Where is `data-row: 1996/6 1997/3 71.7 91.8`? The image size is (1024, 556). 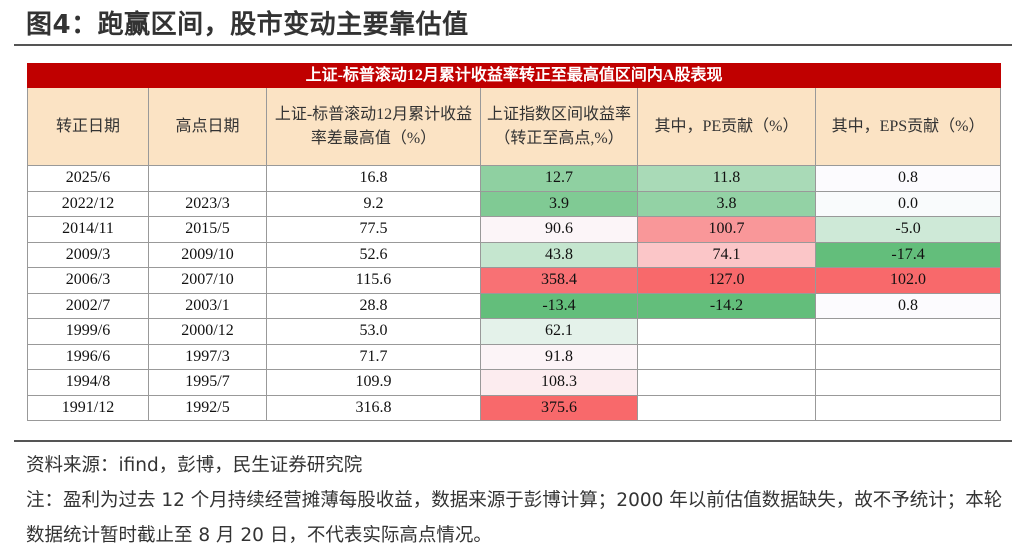 data-row: 1996/6 1997/3 71.7 91.8 is located at coordinates (514, 356).